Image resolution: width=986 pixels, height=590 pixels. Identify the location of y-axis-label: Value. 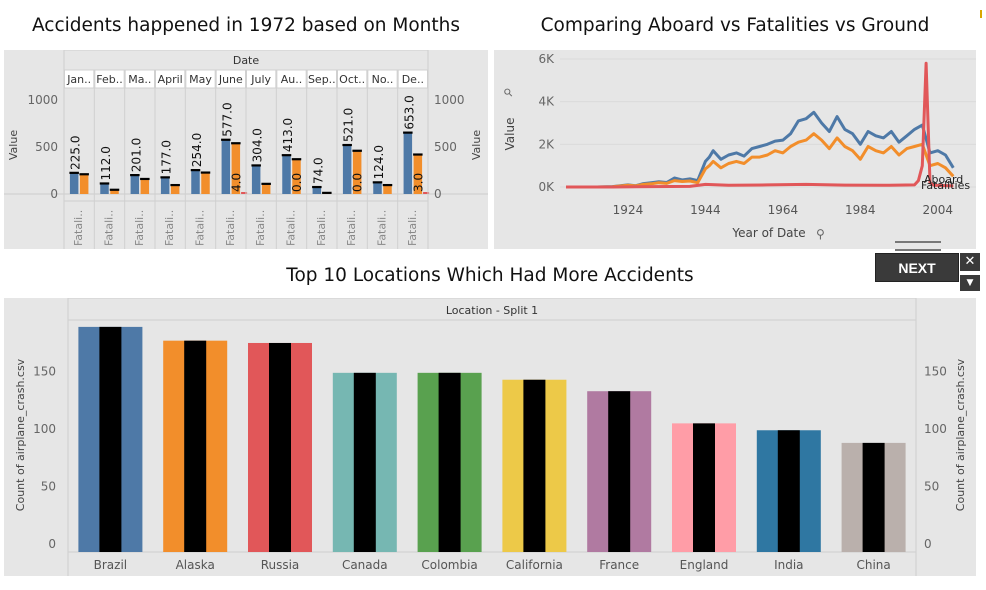
(510, 134).